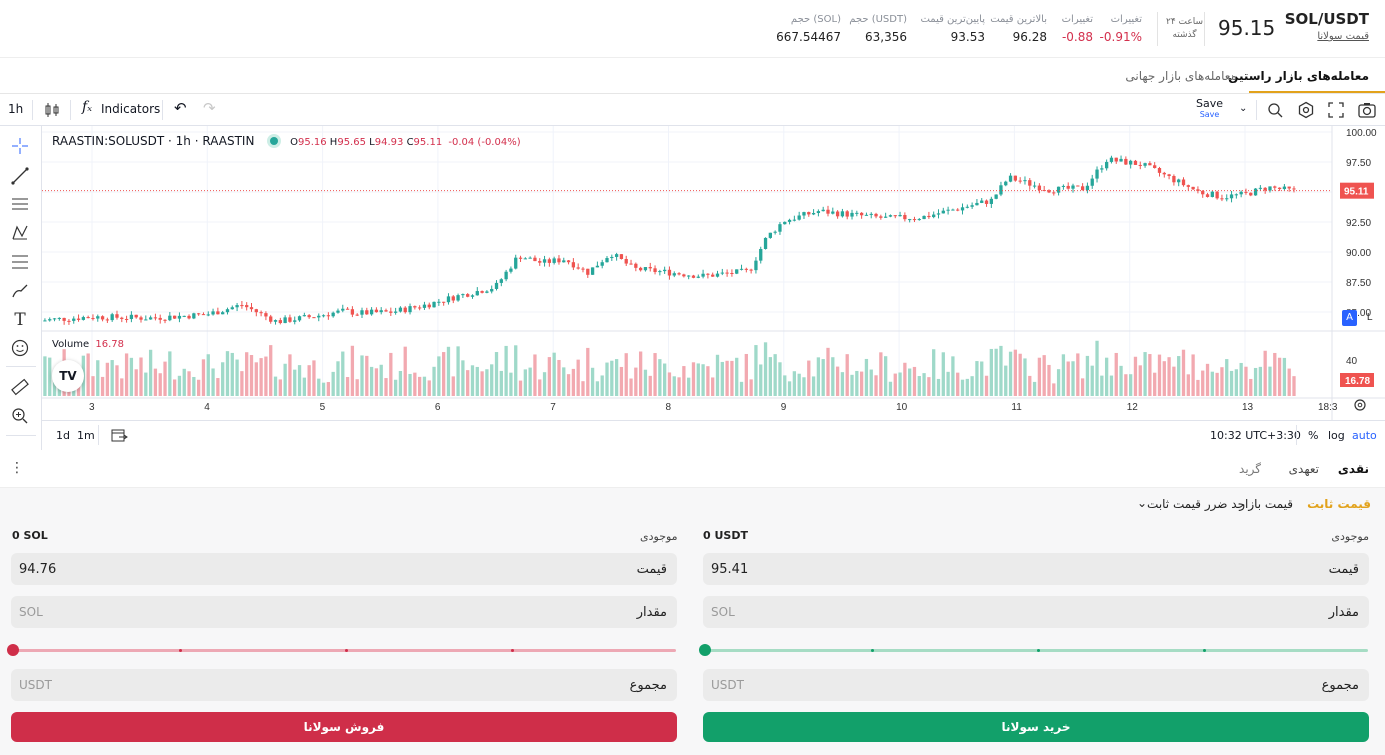 This screenshot has height=755, width=1385. I want to click on stat-value: 63,356, so click(886, 37).